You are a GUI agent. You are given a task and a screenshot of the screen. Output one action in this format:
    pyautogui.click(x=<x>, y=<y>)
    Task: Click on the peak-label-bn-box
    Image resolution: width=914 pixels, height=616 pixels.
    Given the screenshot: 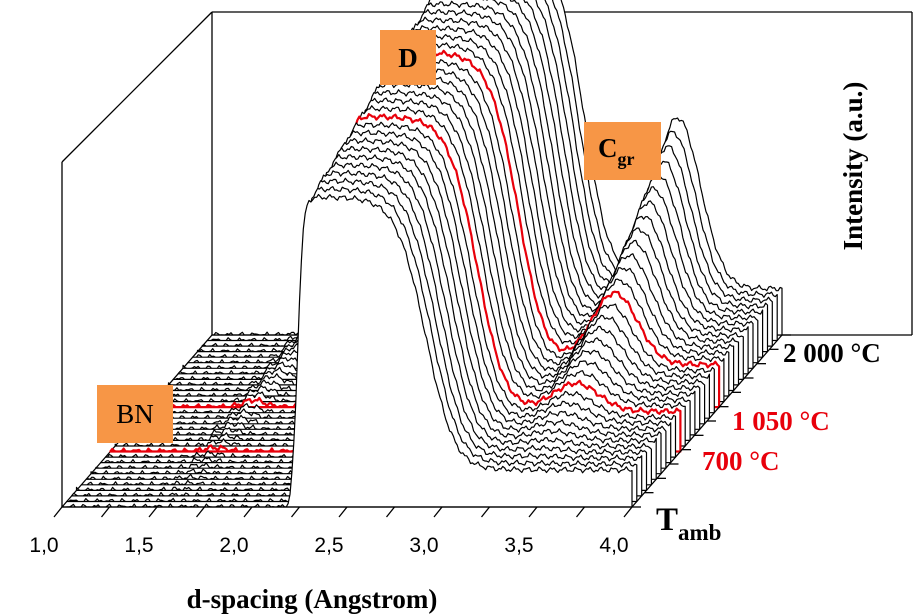 What is the action you would take?
    pyautogui.click(x=135, y=414)
    